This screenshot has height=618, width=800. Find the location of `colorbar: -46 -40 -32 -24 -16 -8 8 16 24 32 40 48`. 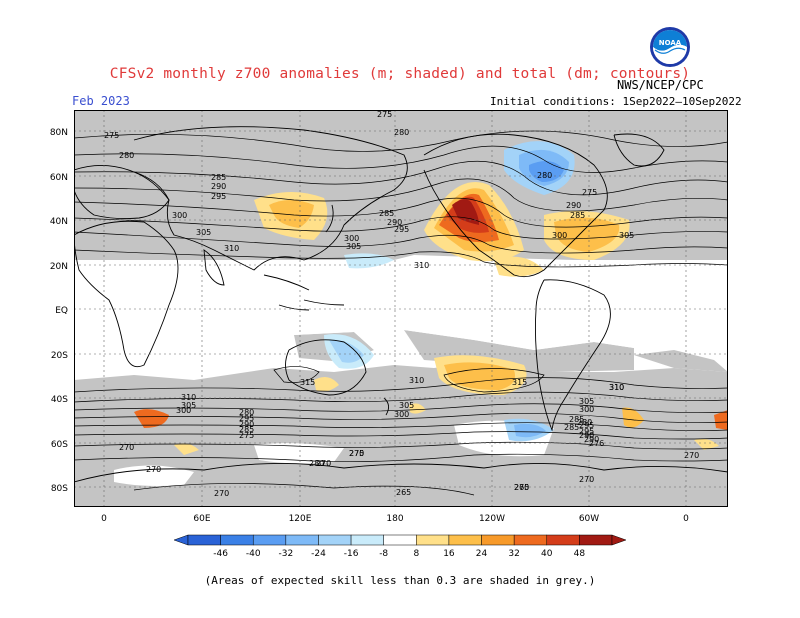

colorbar: -46 -40 -32 -24 -16 -8 8 16 24 32 40 48 is located at coordinates (400, 546).